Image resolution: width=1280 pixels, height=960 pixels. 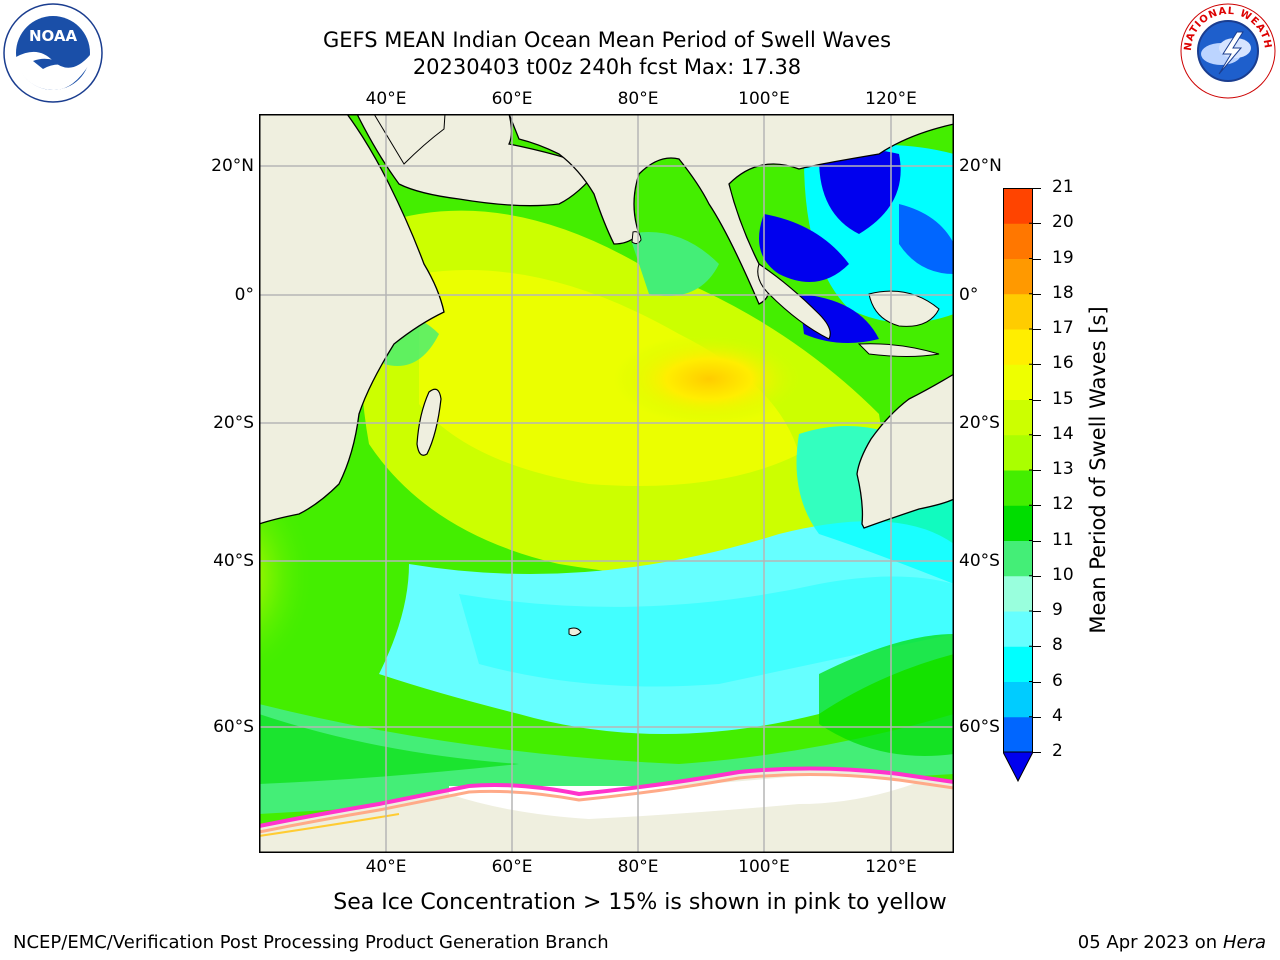 I want to click on footer-date-text: 05 Apr 2023 on, so click(x=1150, y=942).